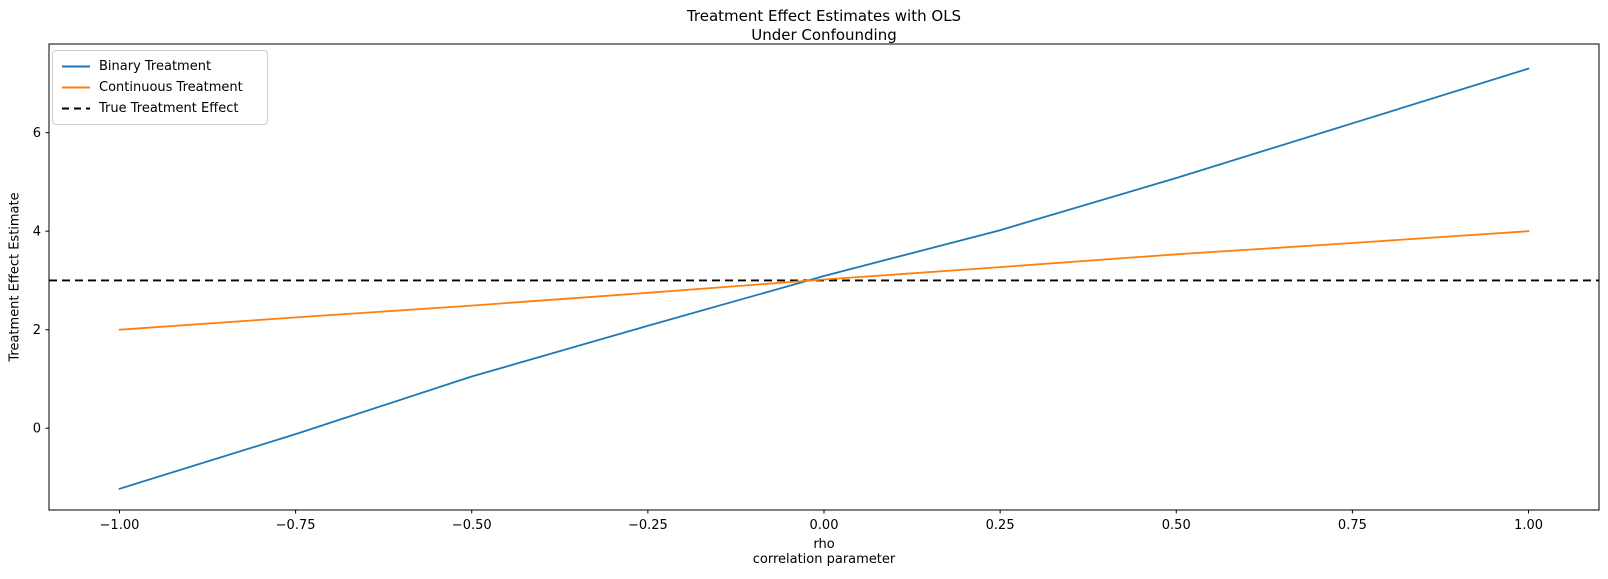 The width and height of the screenshot is (1608, 579). What do you see at coordinates (155, 66) in the screenshot?
I see `legend-item-label: Binary Treatment` at bounding box center [155, 66].